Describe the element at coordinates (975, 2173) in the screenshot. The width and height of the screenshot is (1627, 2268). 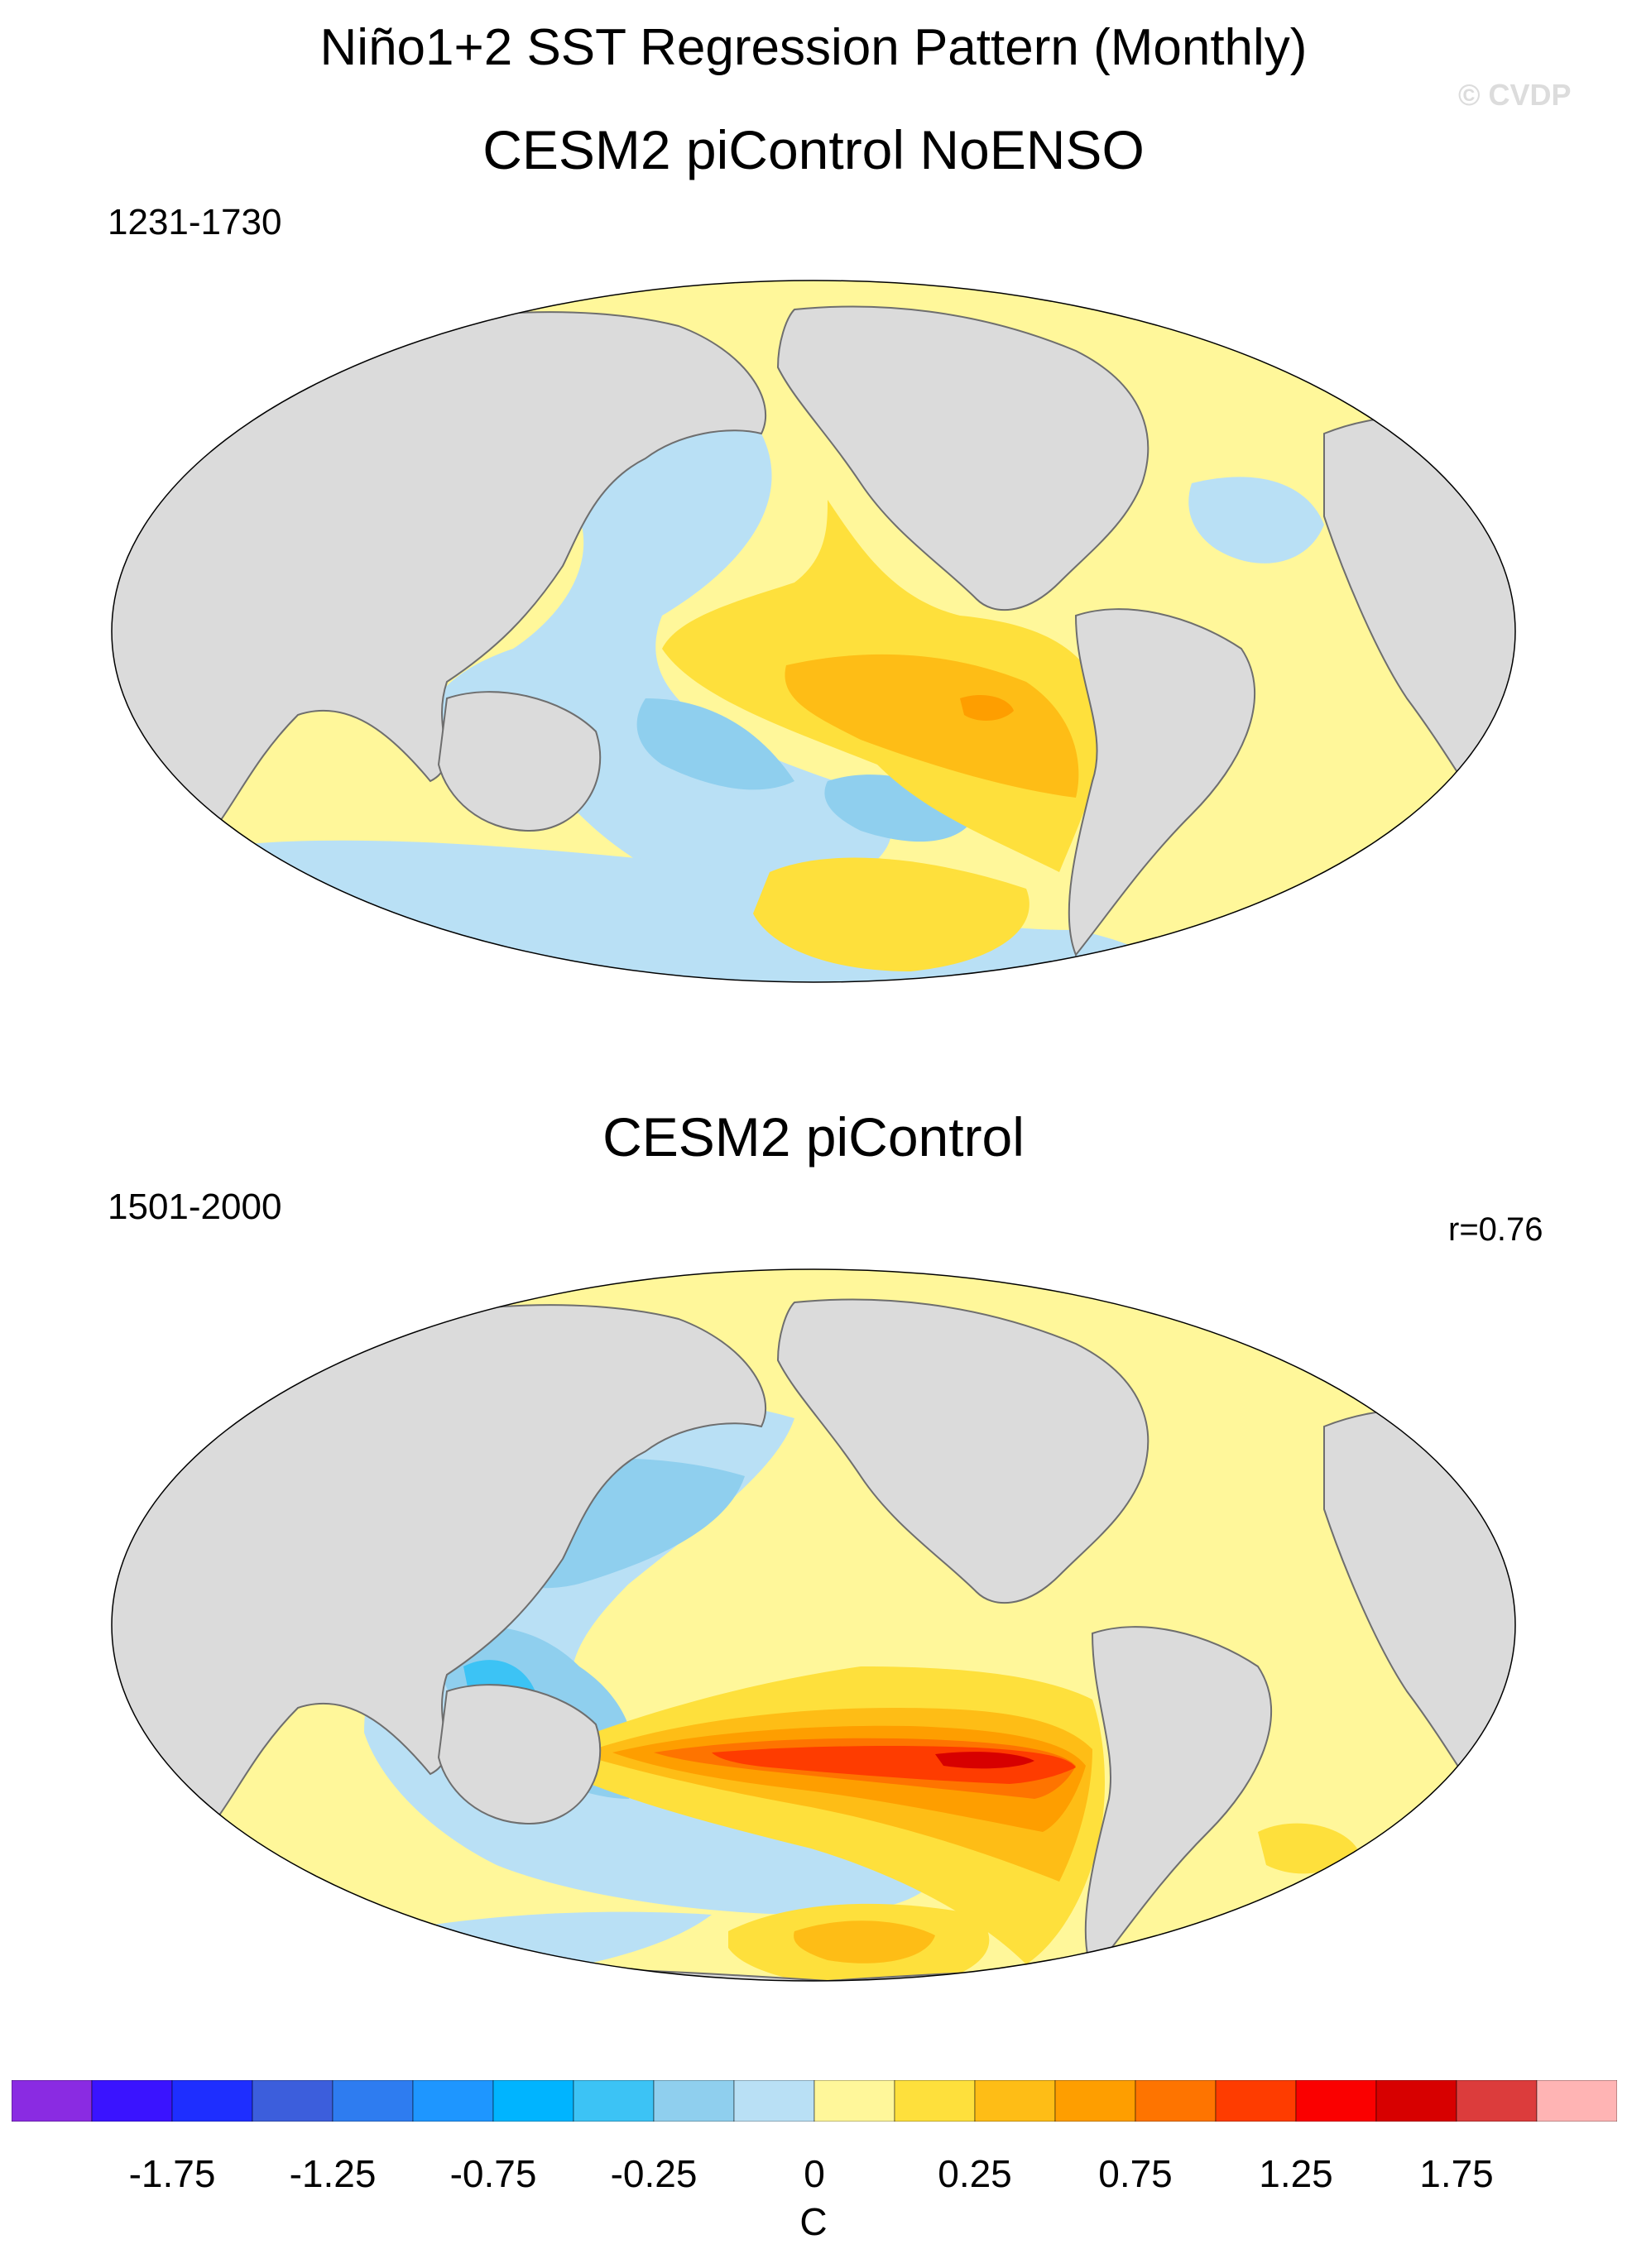
I see `colorbar-tick-label: 0.25` at that location.